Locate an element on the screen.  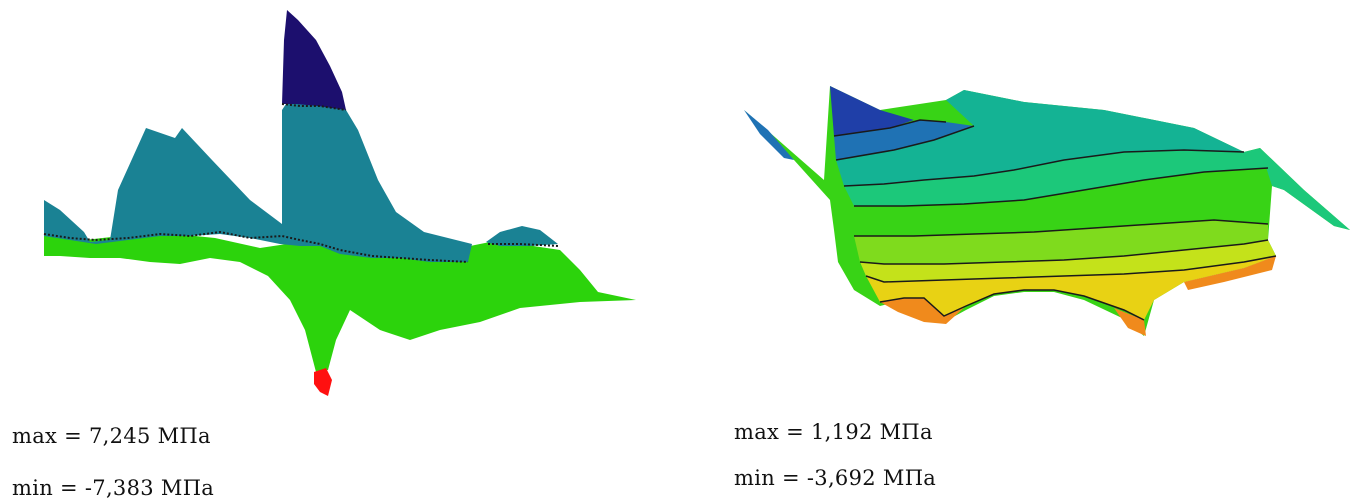
left-zone-teal is located at coordinates (258, 180).